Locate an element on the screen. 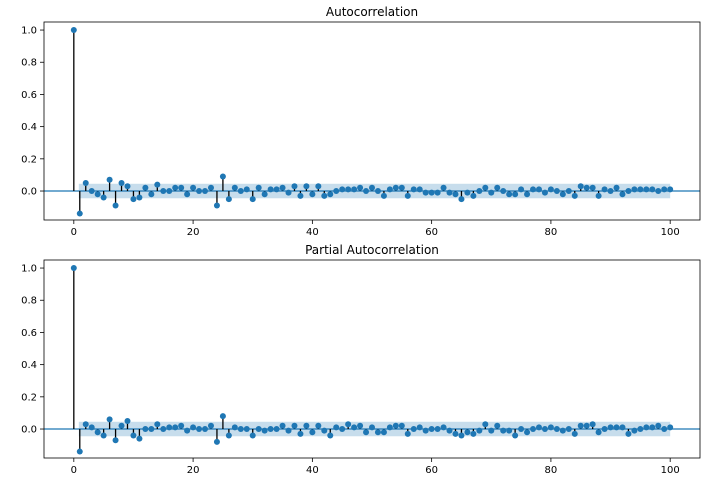  y-tick-label: 1.0 is located at coordinates (29, 269).